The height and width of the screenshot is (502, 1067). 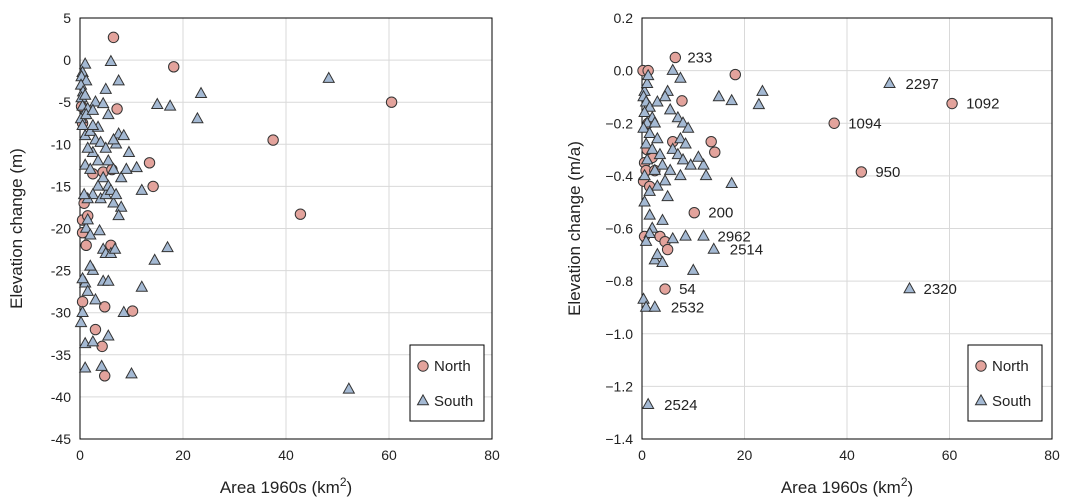 I want to click on point-annotation: 54, so click(x=687, y=289).